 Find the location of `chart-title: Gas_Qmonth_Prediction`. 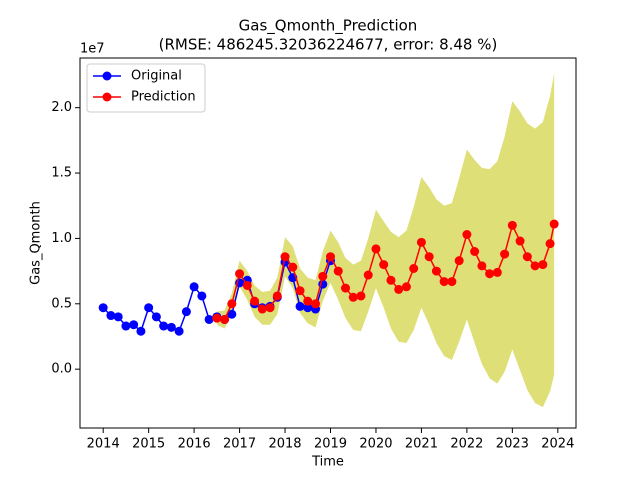

chart-title: Gas_Qmonth_Prediction is located at coordinates (328, 26).